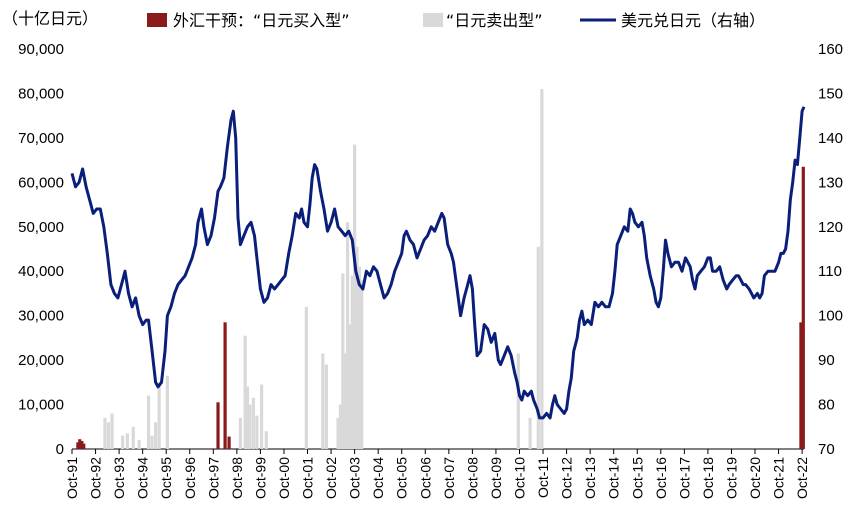 This screenshot has height=519, width=862. Describe the element at coordinates (41, 316) in the screenshot. I see `left-tick-label: 30,000` at that location.